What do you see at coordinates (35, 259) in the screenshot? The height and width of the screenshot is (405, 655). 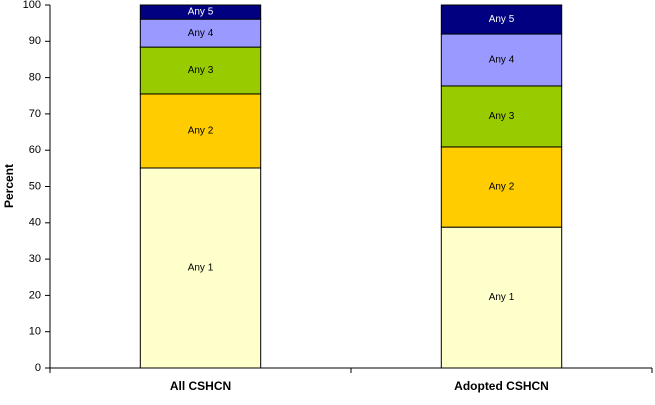 I see `y-tick-label: 30` at bounding box center [35, 259].